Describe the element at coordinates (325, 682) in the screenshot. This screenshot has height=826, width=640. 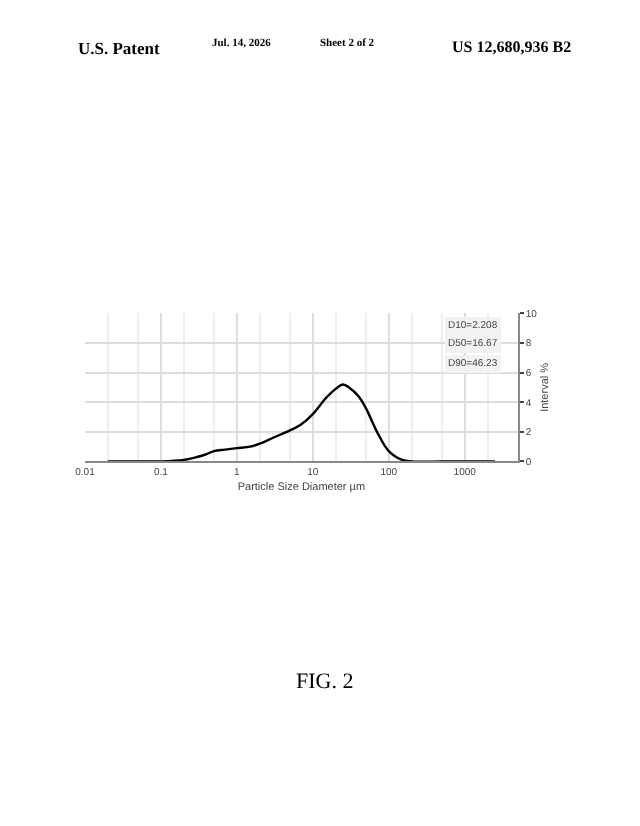
I see `text: FIG. 2` at that location.